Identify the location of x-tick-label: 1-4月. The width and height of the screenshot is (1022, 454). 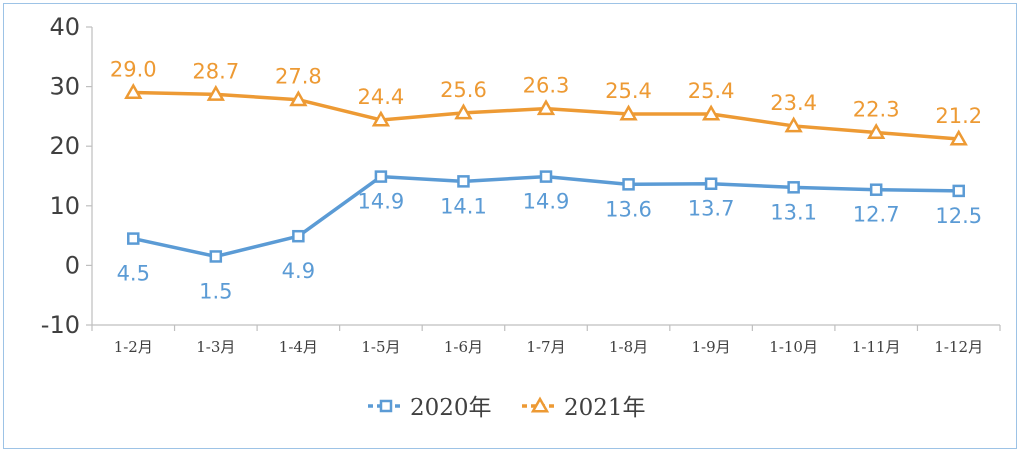
(298, 347).